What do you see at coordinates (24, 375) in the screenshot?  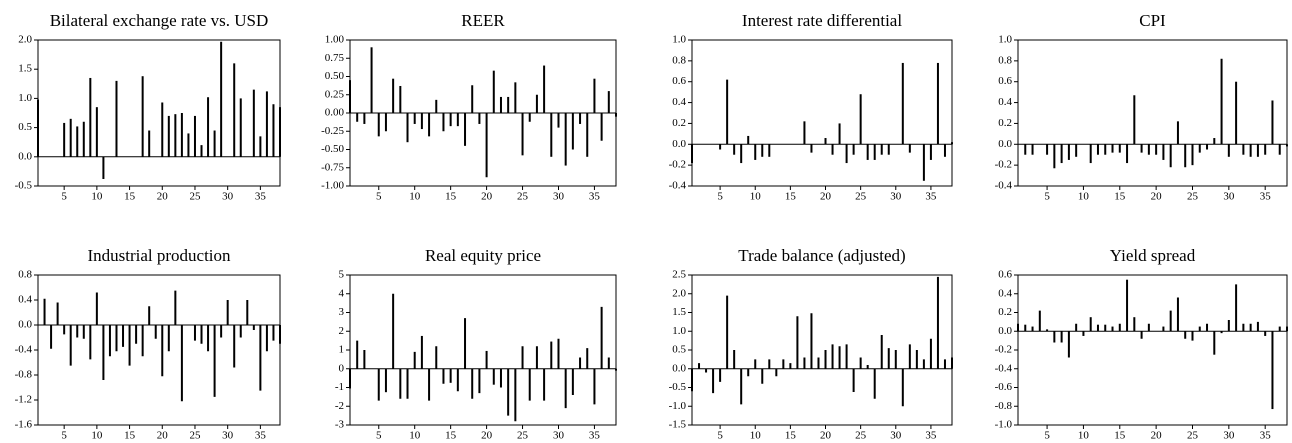 I see `y-tick-label: -0.8` at bounding box center [24, 375].